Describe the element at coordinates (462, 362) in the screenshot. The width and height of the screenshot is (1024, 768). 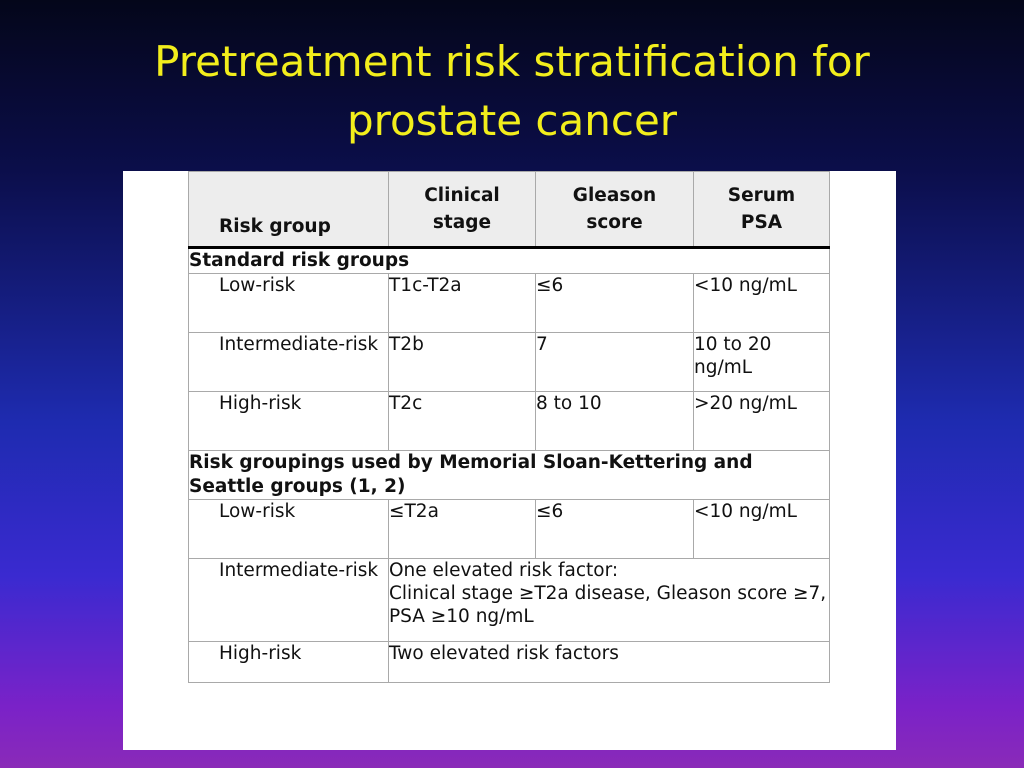
I see `cell-clinical-stage: T2b` at that location.